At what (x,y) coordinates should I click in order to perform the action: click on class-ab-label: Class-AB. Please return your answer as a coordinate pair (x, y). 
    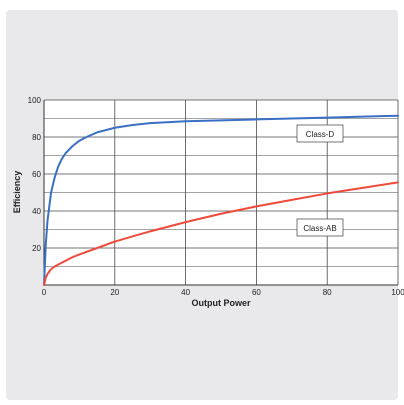
    Looking at the image, I should click on (319, 228).